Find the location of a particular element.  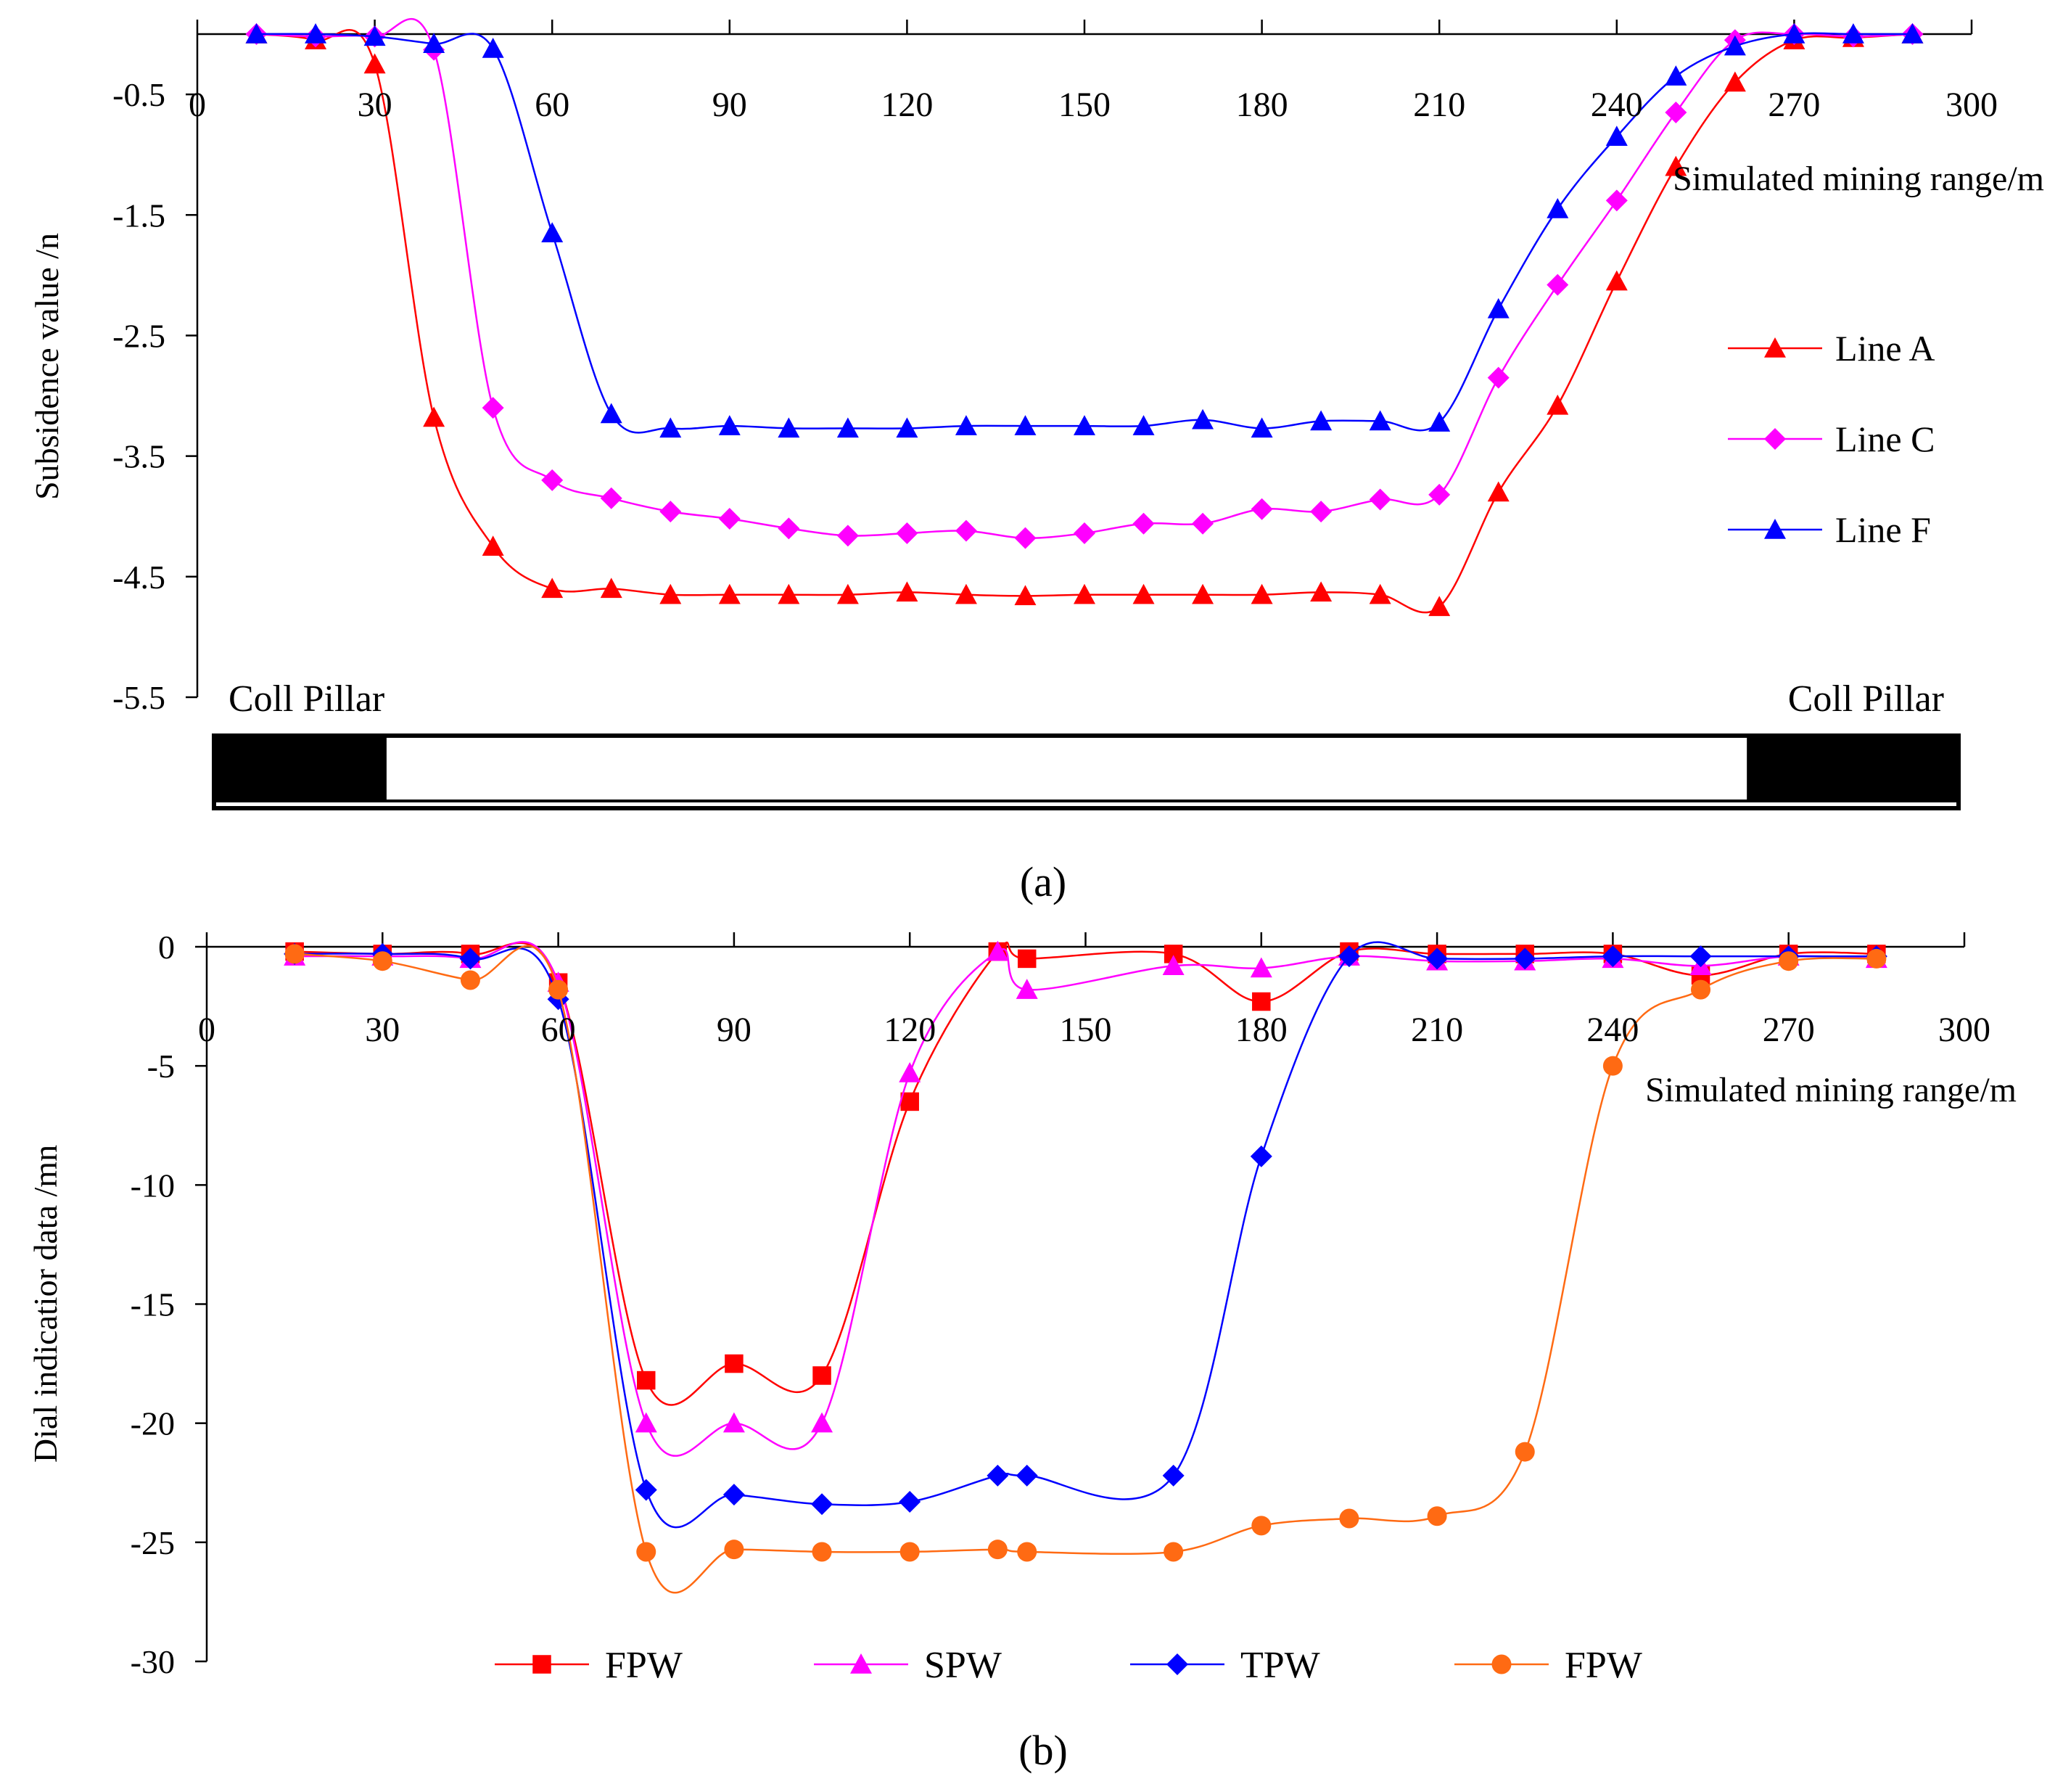

y-tick-label: -4.5 is located at coordinates (138, 577).